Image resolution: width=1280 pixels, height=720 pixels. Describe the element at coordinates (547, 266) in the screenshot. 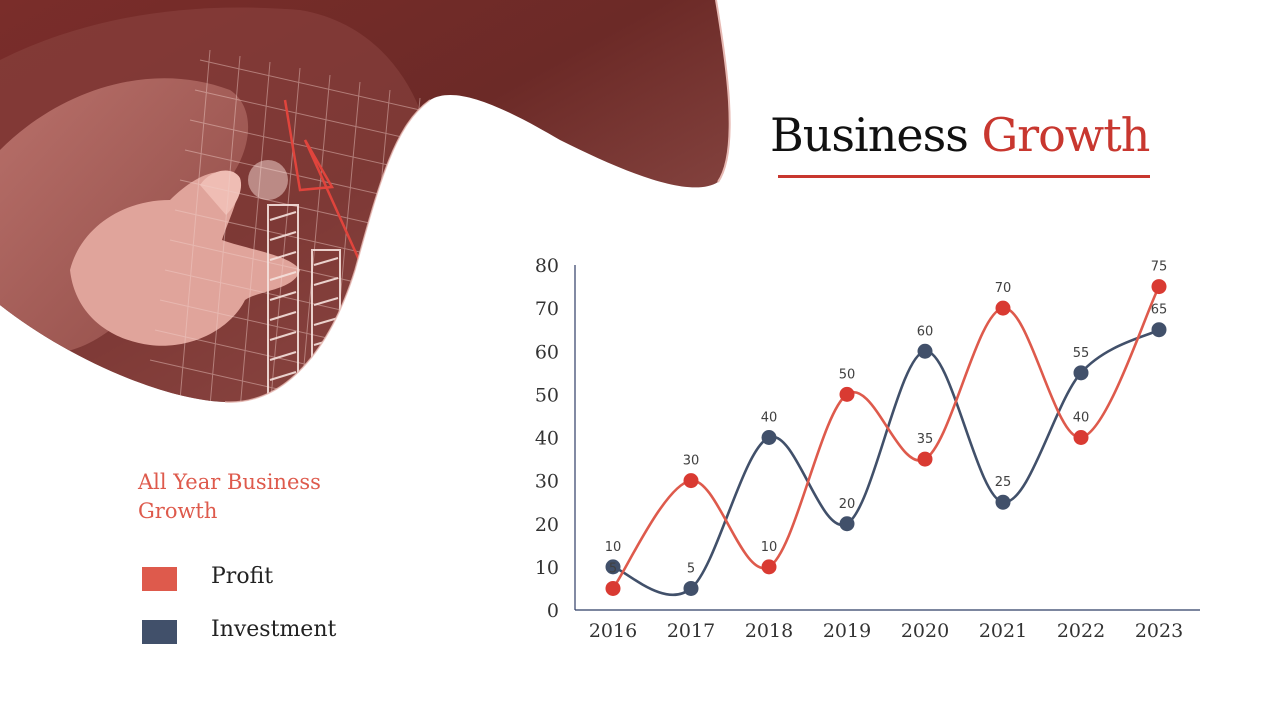

I see `y-tick-label: 80` at that location.